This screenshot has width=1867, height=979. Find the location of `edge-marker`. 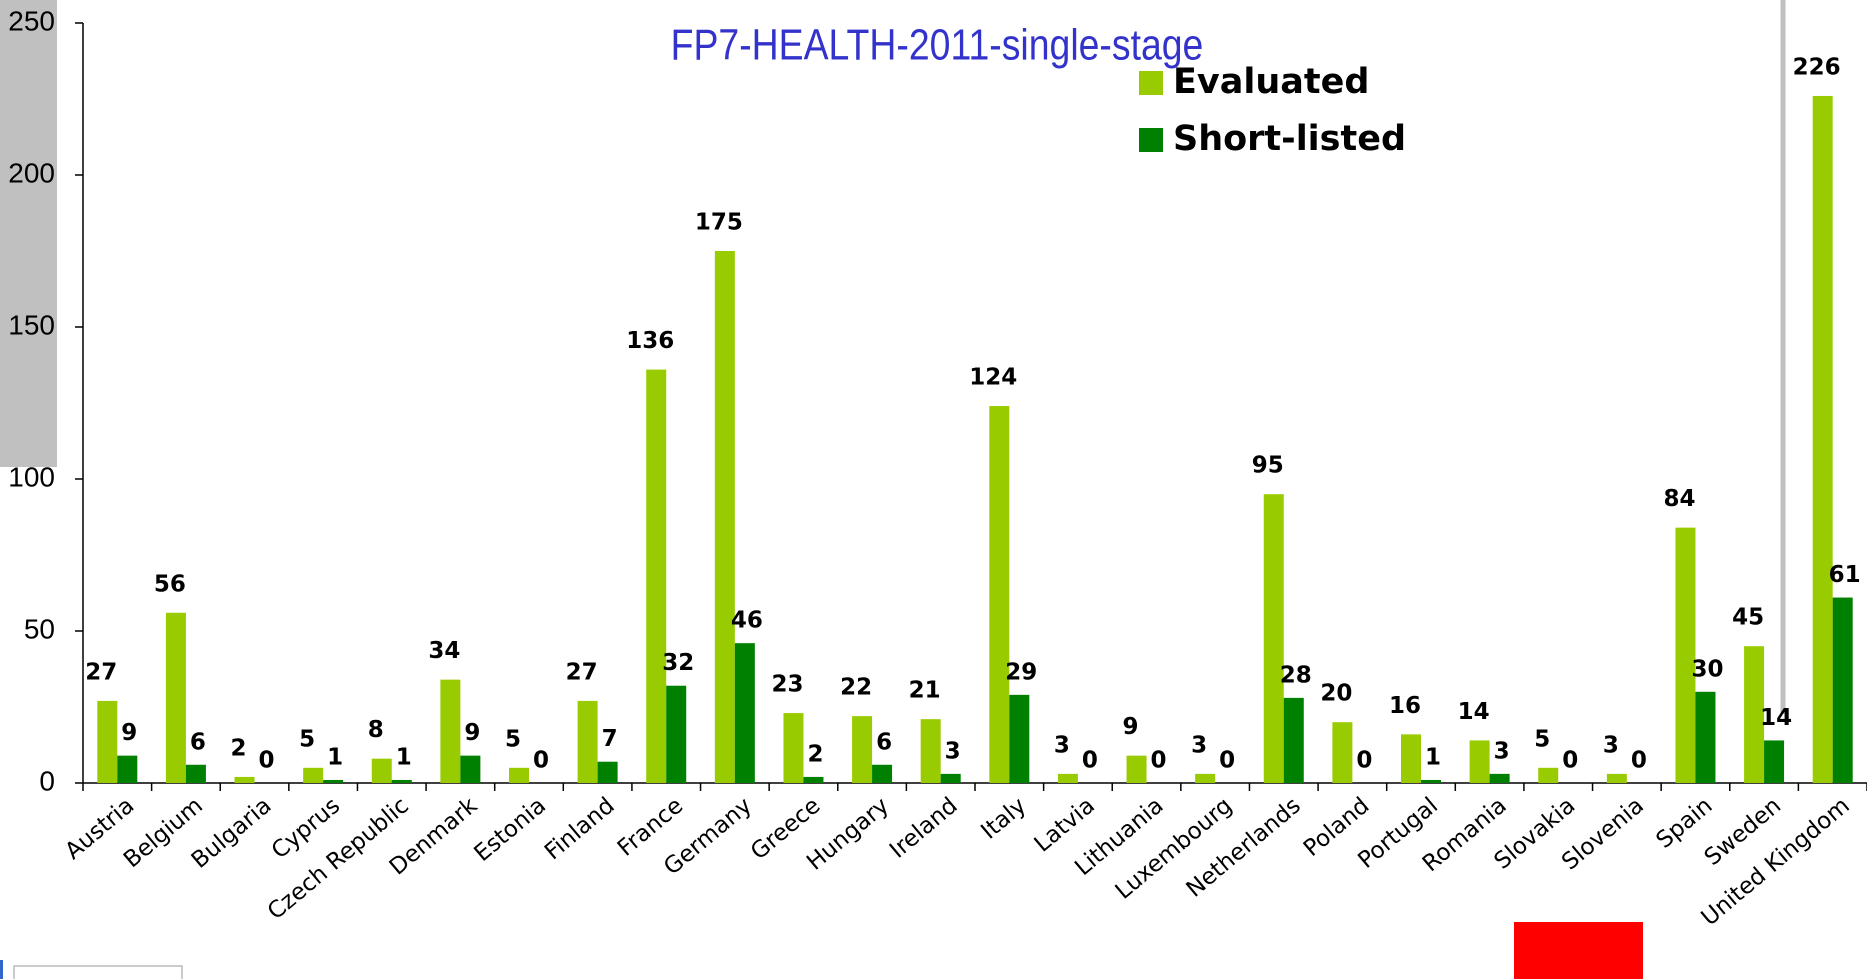

edge-marker is located at coordinates (1, 969).